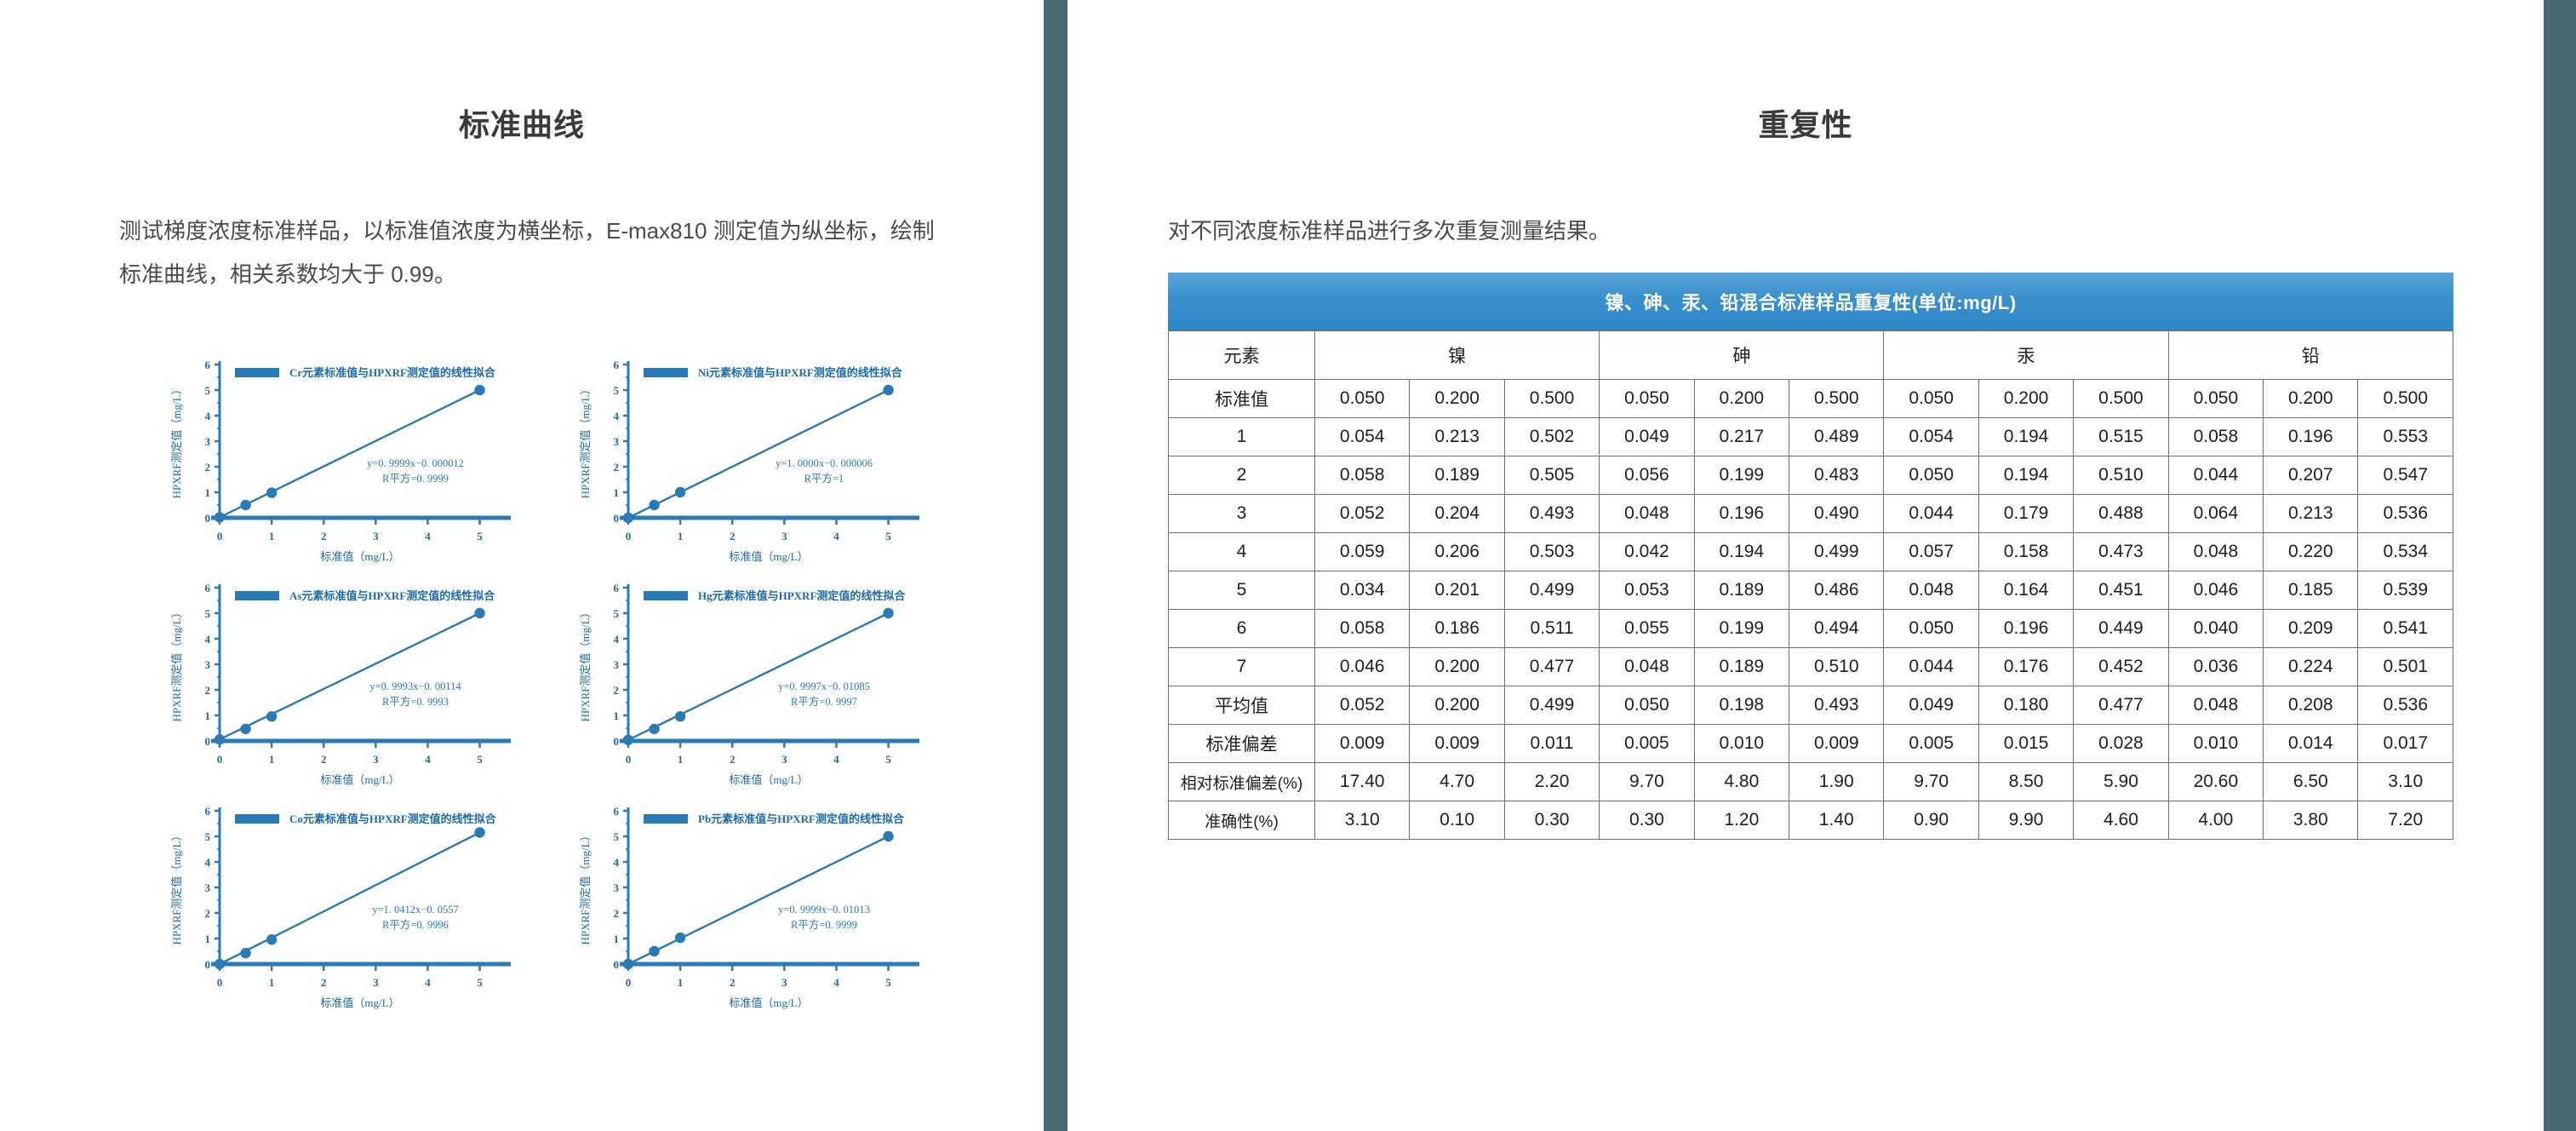 The width and height of the screenshot is (2576, 1131). I want to click on row-label: 5, so click(1242, 590).